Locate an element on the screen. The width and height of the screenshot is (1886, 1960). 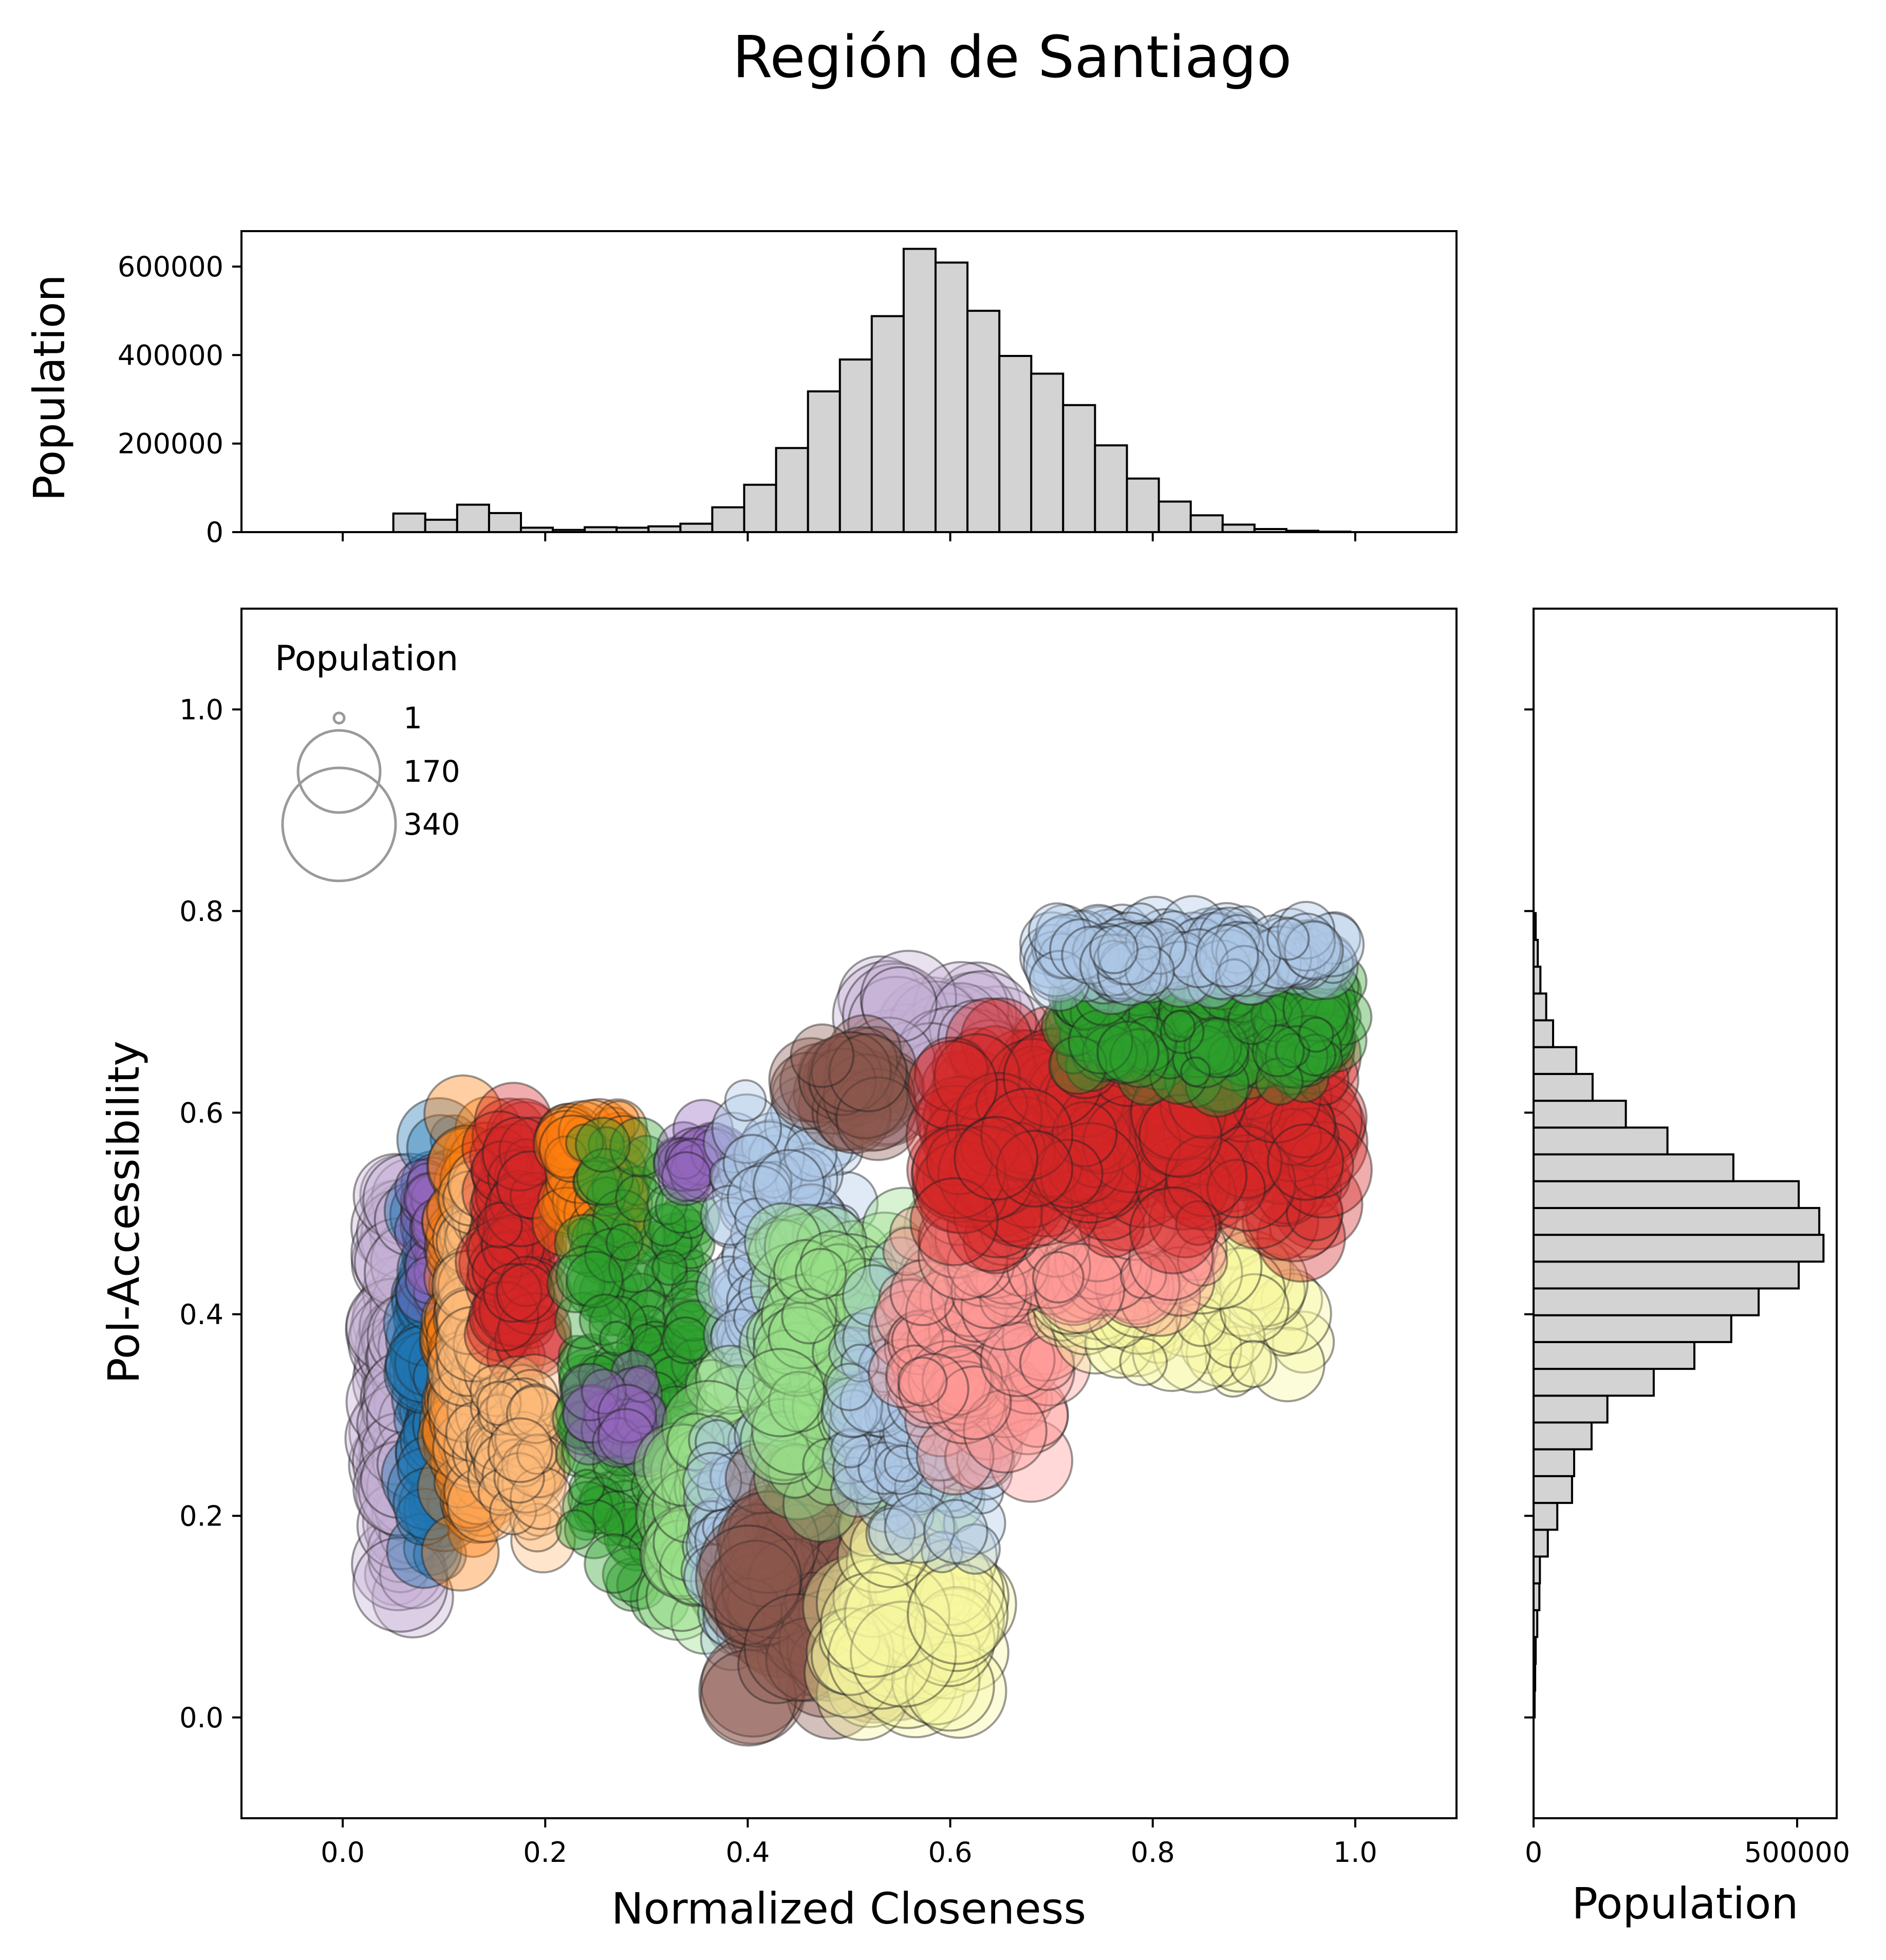
top-y-tick-label: 400000 is located at coordinates (170, 355).